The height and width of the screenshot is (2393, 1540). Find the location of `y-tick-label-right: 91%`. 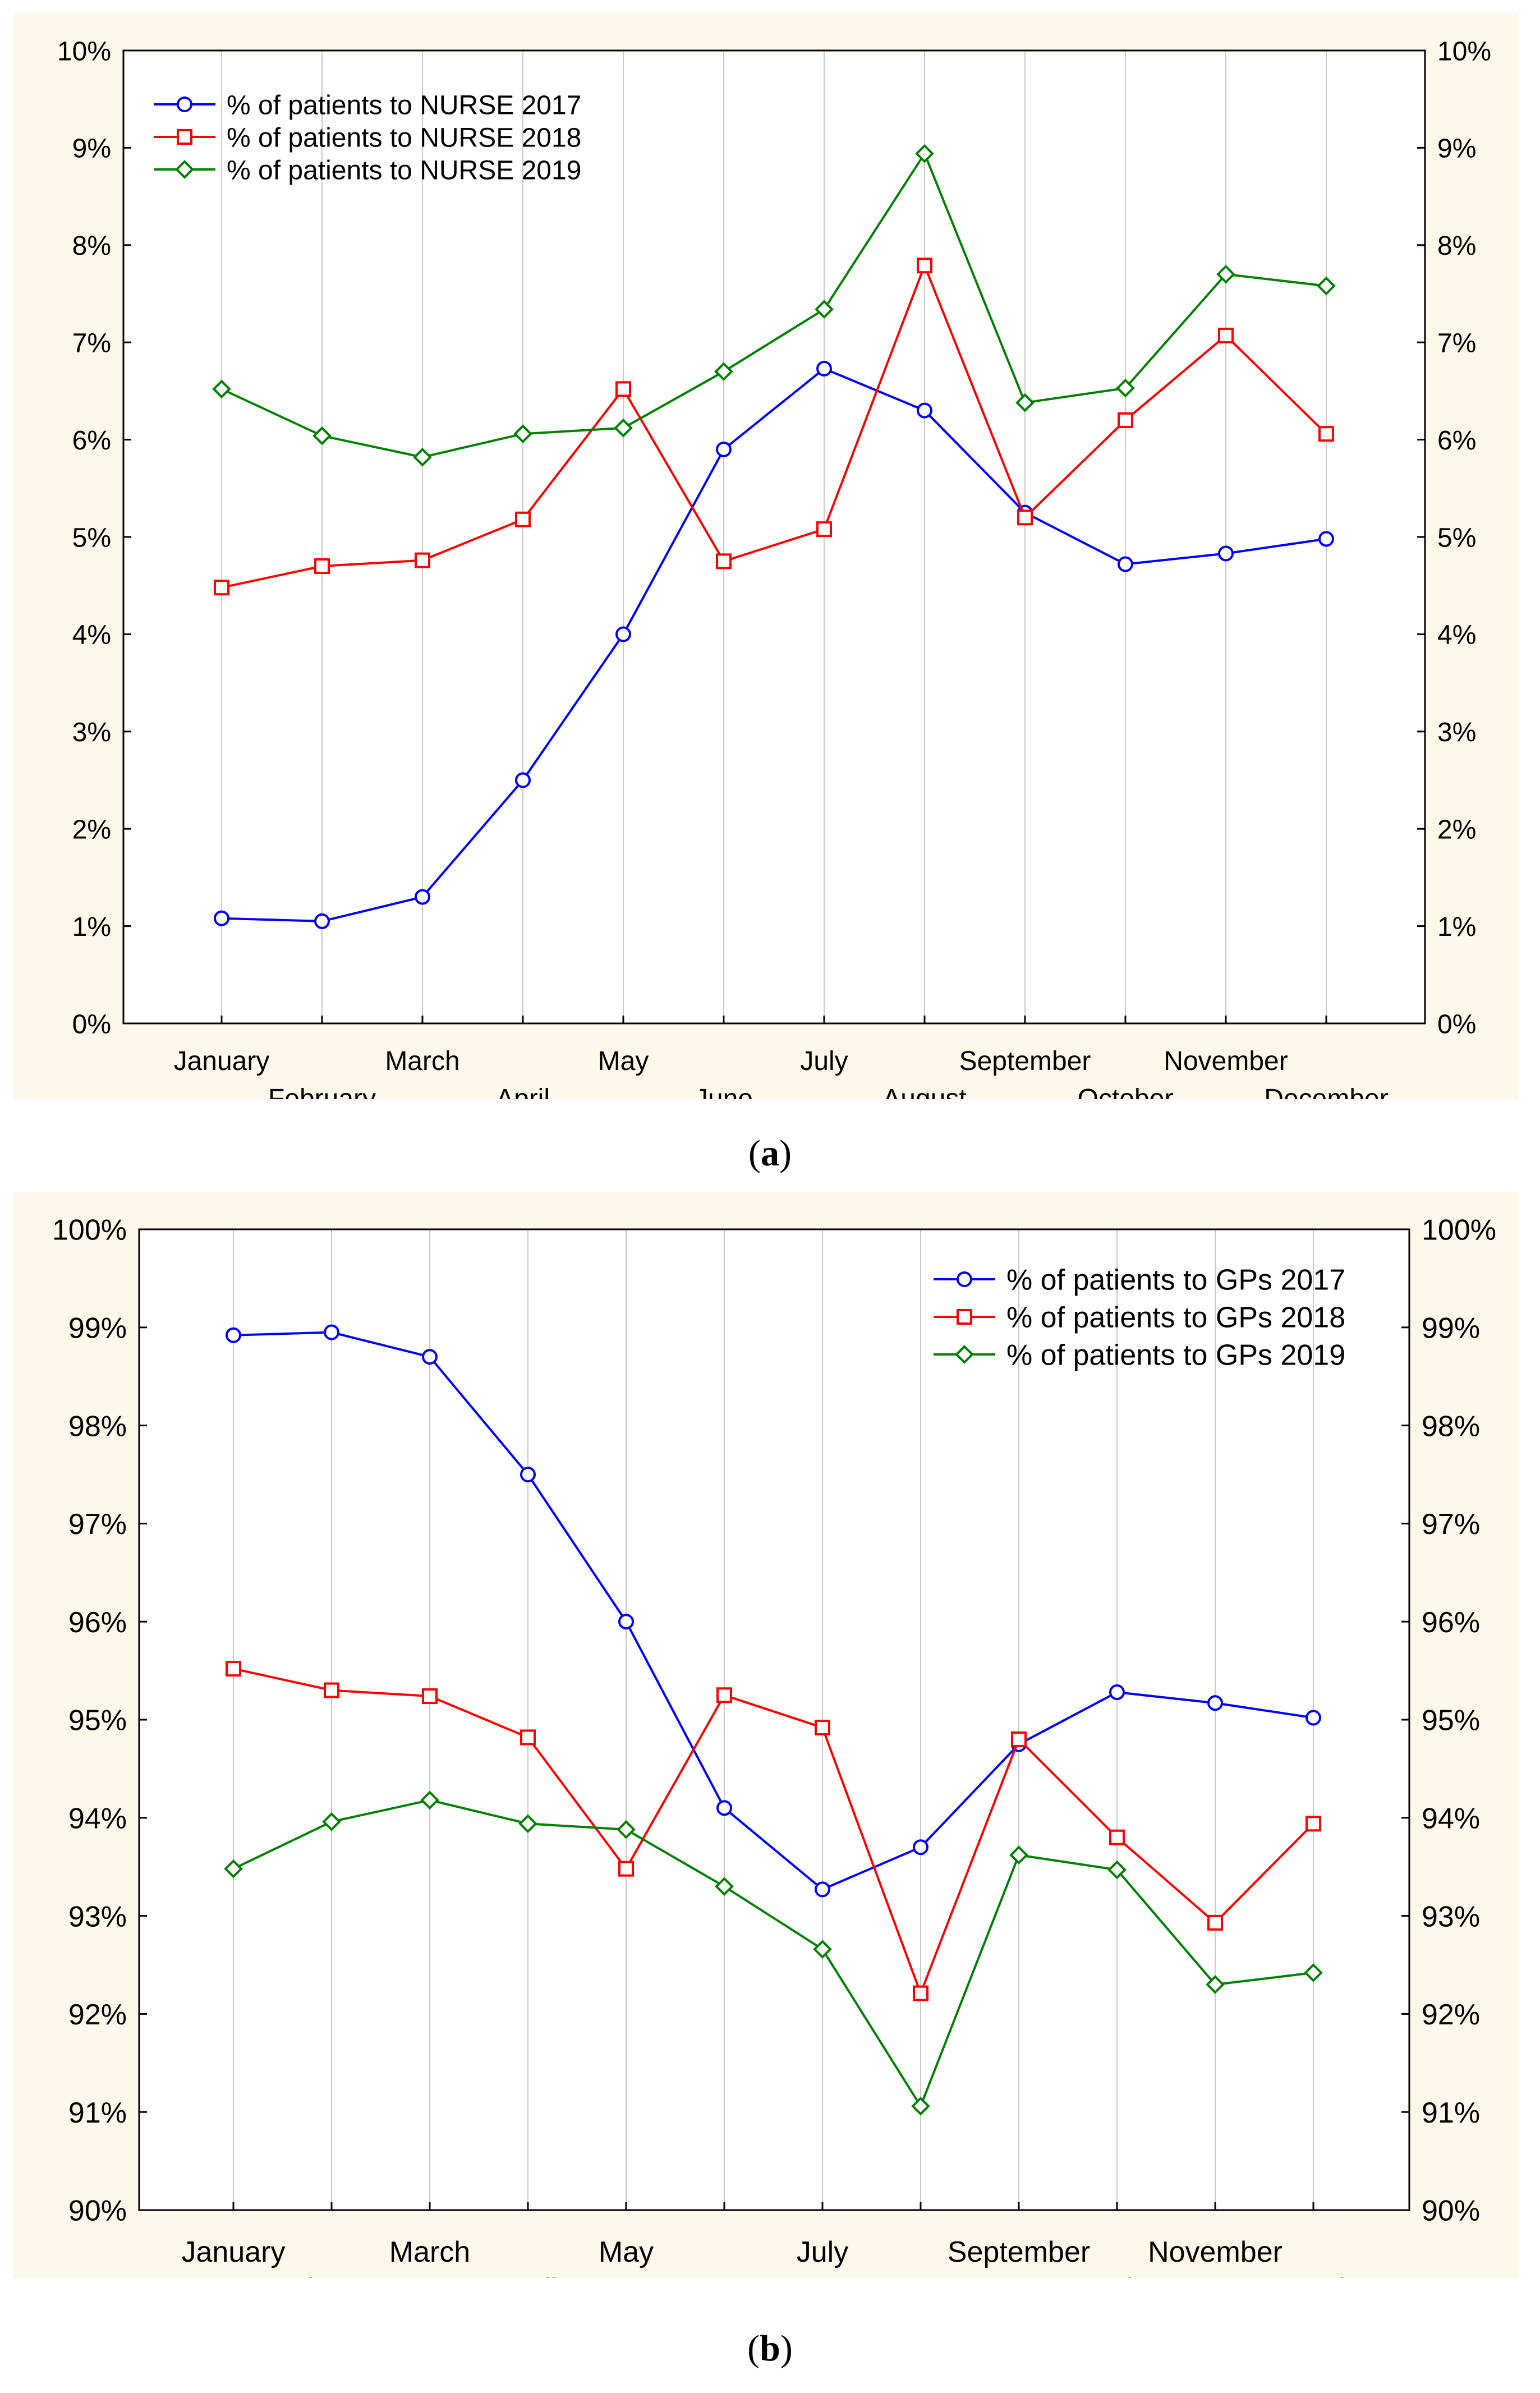

y-tick-label-right: 91% is located at coordinates (1451, 2113).